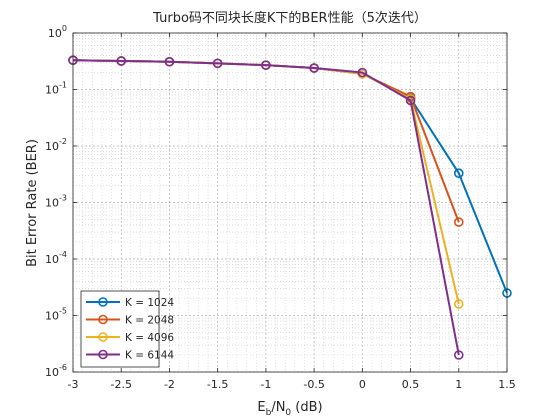 This screenshot has height=420, width=560. I want to click on y-tick-label: 10⁻⁴, so click(56, 258).